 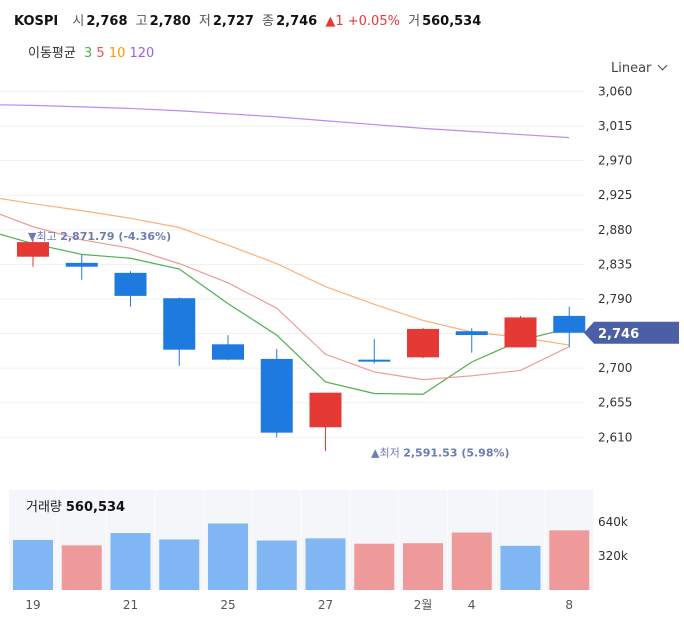 I want to click on scale-selector-label: Linear, so click(x=631, y=68).